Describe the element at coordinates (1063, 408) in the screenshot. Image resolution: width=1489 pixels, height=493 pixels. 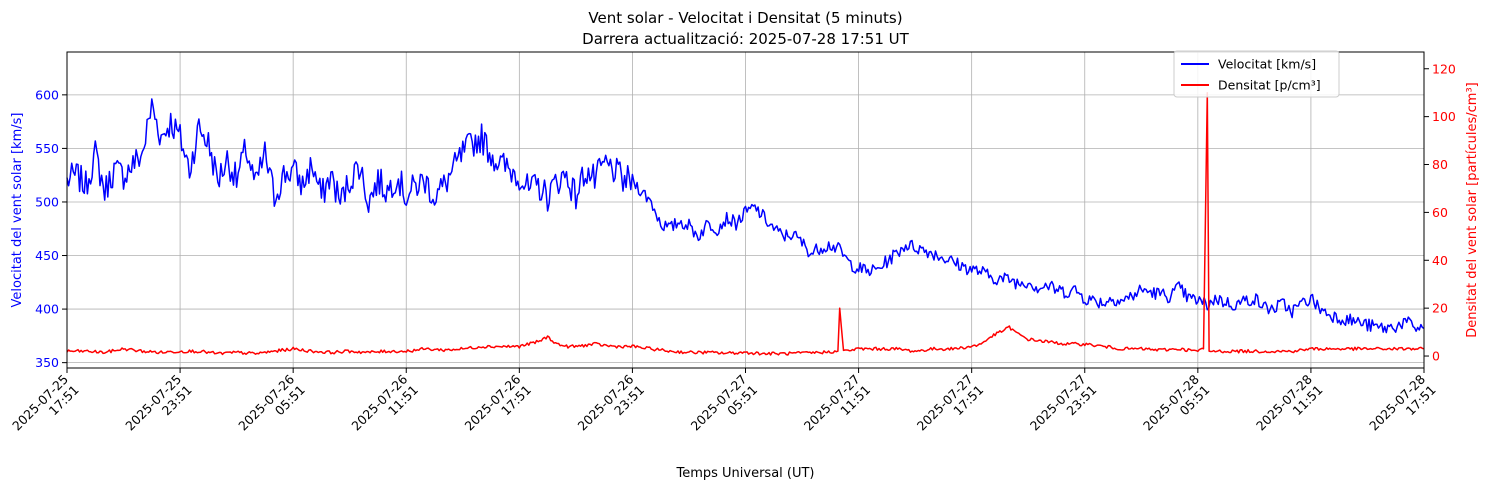
I see `x-tick-label: 2025-07-2723:51` at that location.